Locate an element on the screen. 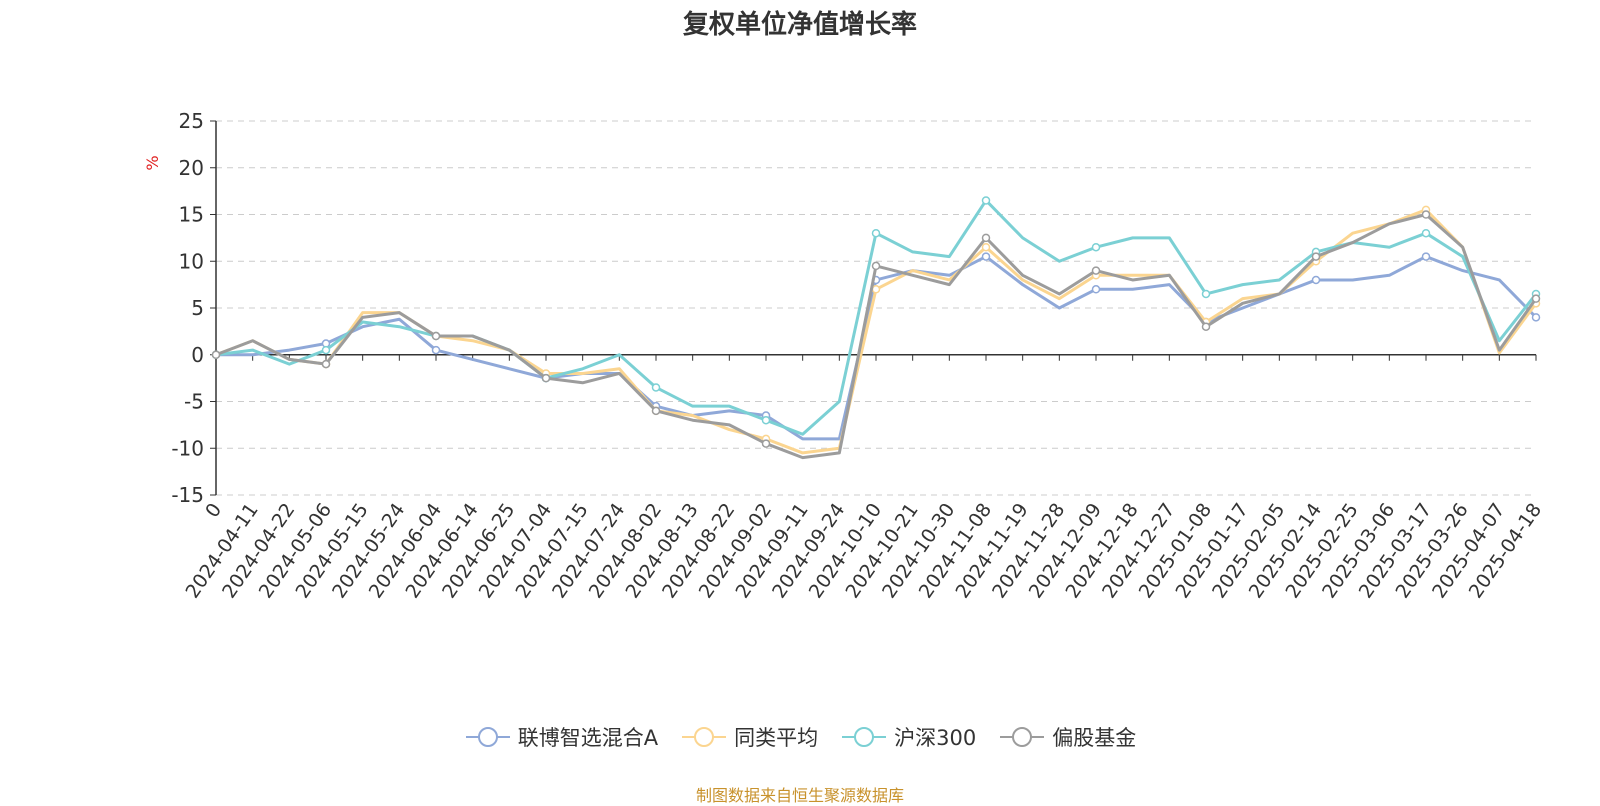 This screenshot has height=806, width=1600. legend-item: 沪深300 is located at coordinates (908, 737).